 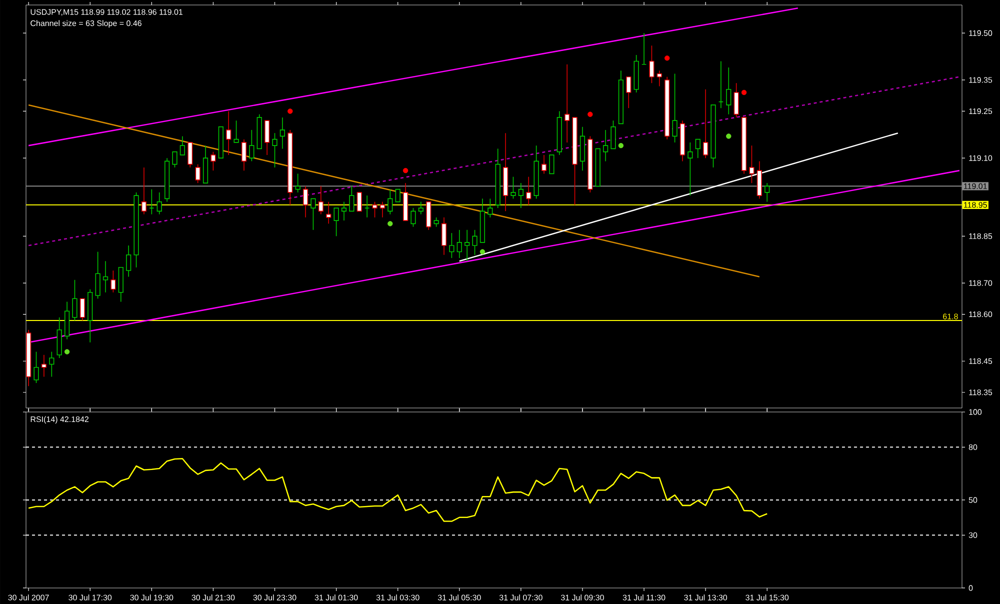 I want to click on x-tick-label: 30 Jul 2007, so click(x=28, y=597).